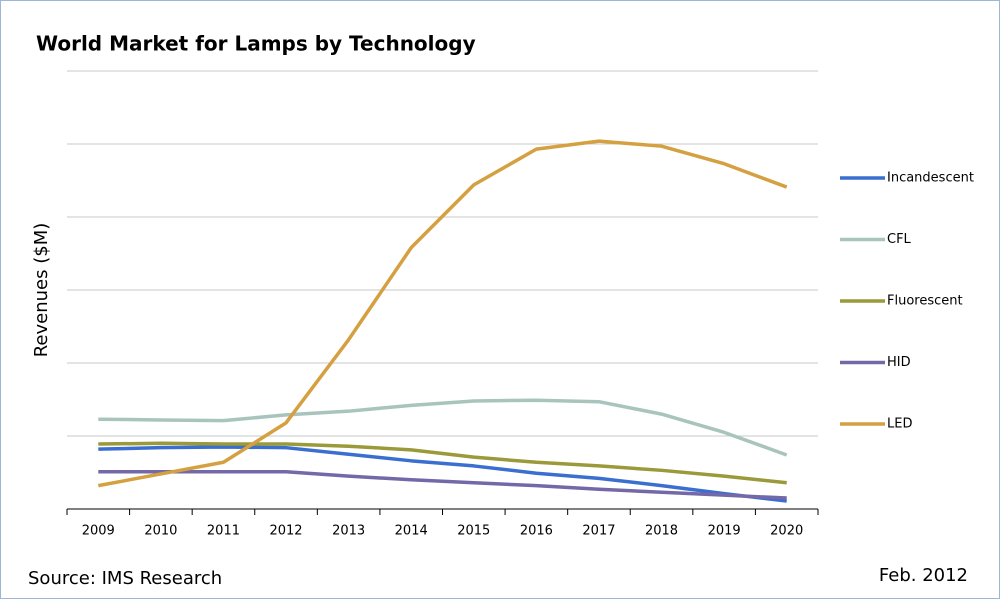 The image size is (1000, 599). Describe the element at coordinates (930, 178) in the screenshot. I see `legend-label: Incandescent` at that location.